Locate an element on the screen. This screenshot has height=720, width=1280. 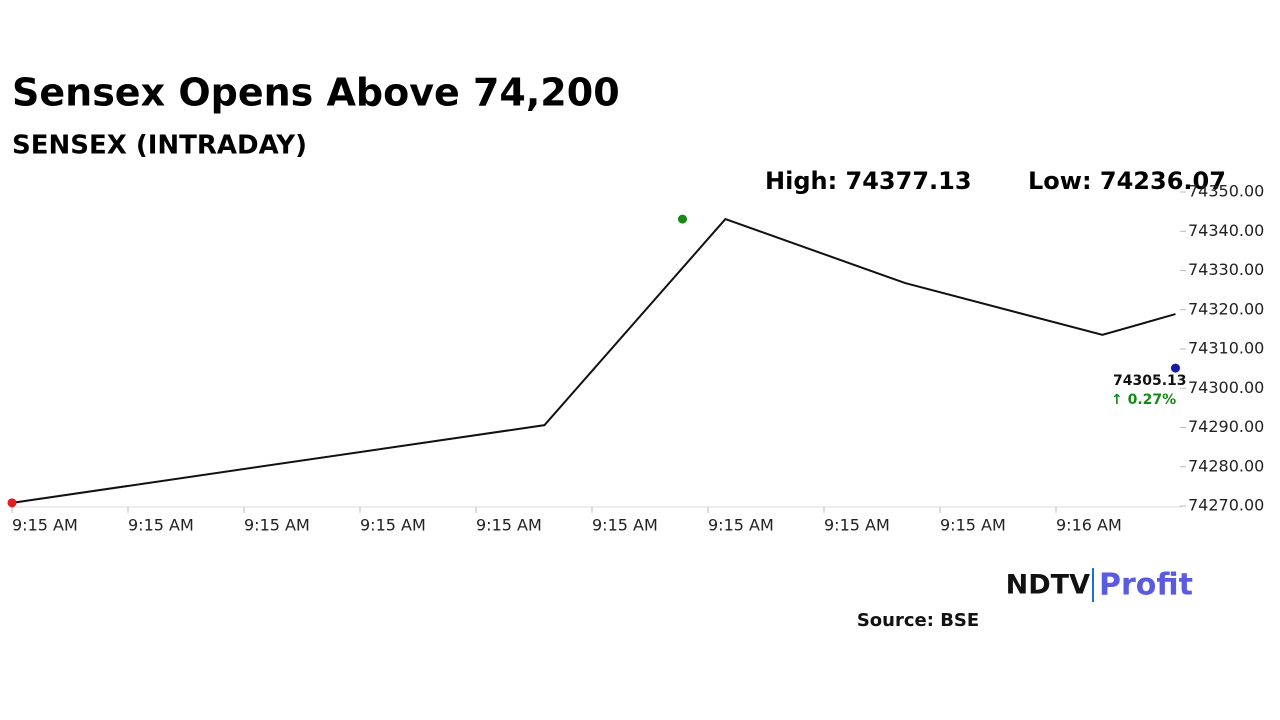
source: Source: BSE is located at coordinates (918, 620).